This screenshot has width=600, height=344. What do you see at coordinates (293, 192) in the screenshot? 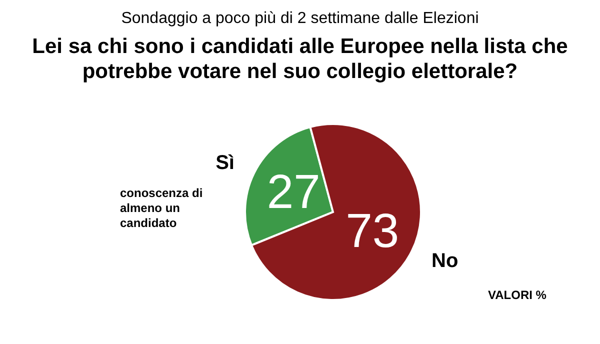
I see `data-label: 27` at bounding box center [293, 192].